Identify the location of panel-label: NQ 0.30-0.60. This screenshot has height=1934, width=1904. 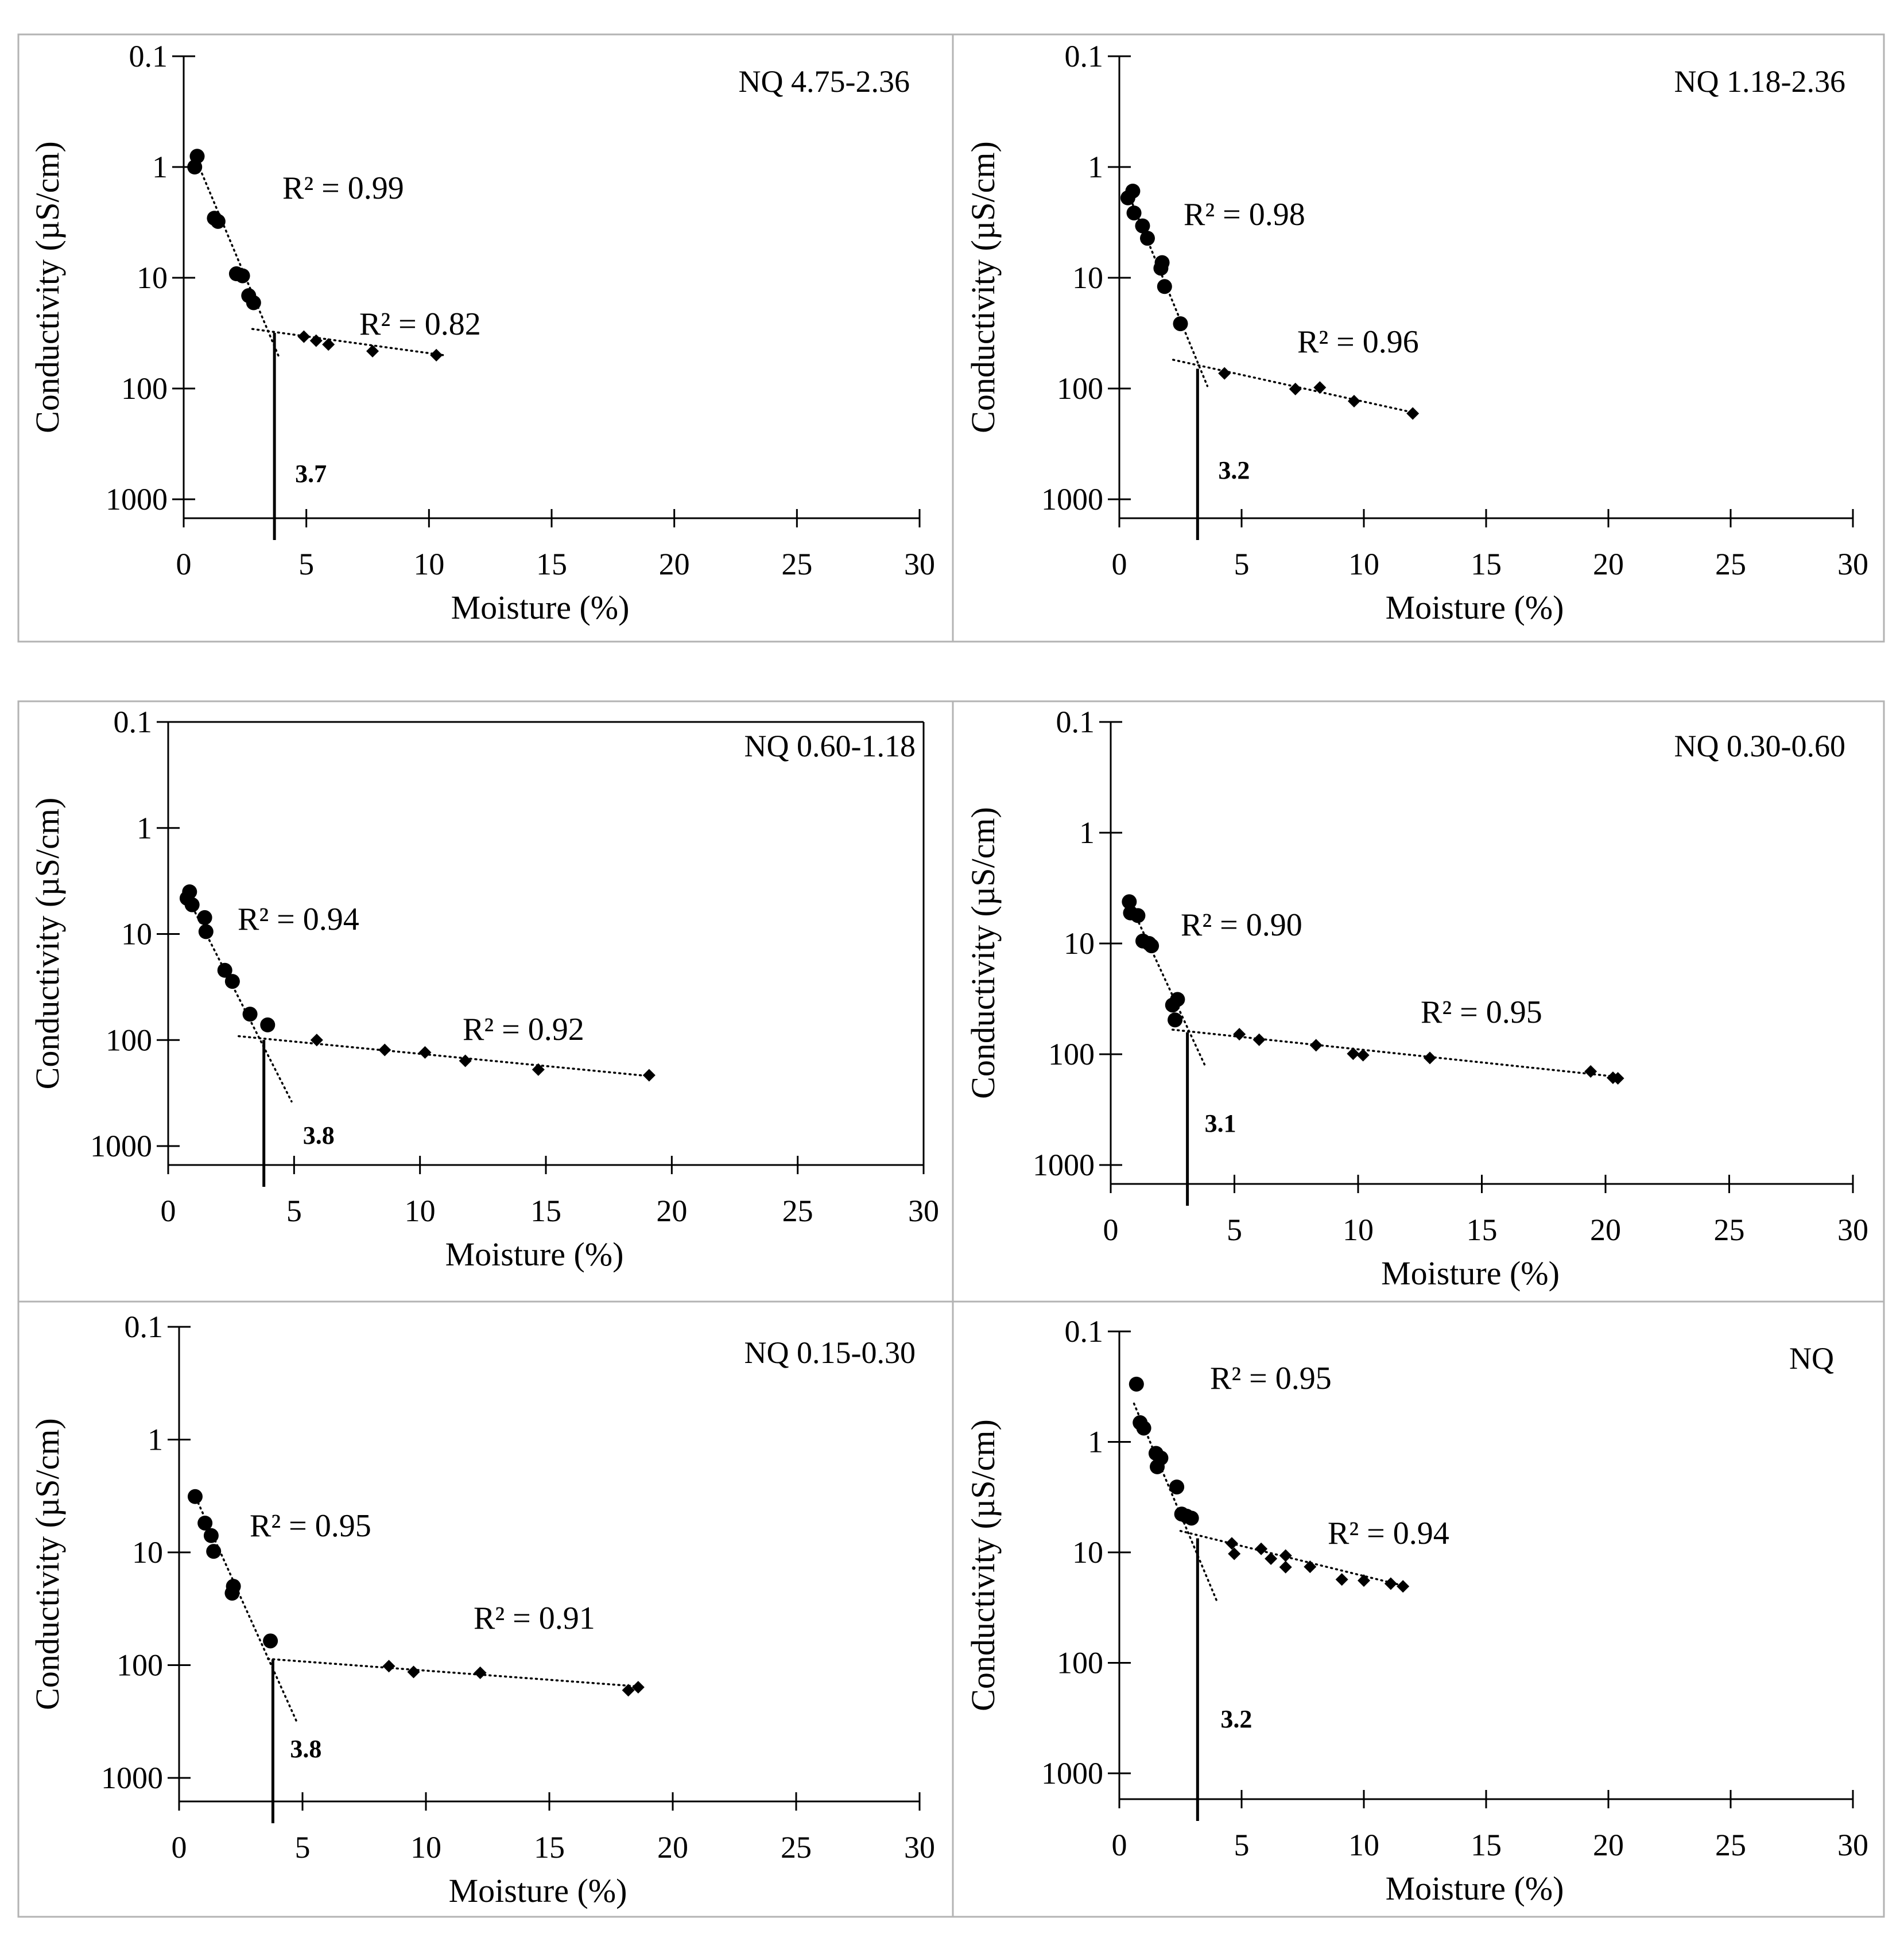
(1760, 746).